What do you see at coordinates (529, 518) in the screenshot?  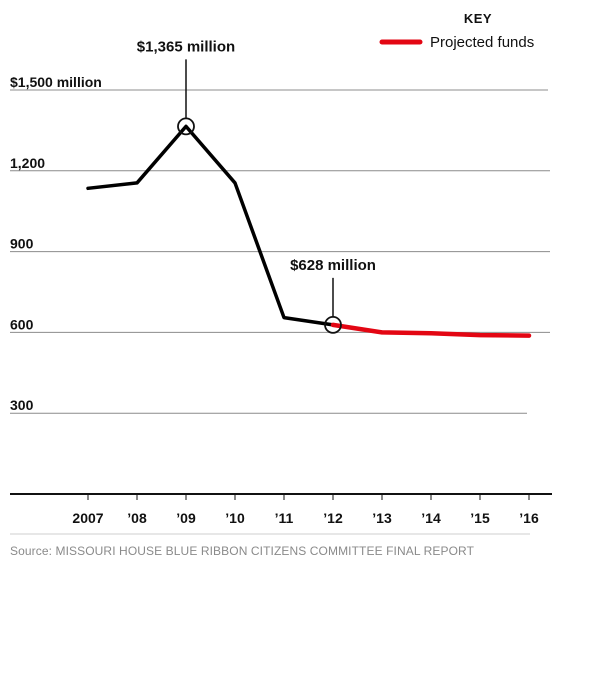 I see `x-tick-label: ’16` at bounding box center [529, 518].